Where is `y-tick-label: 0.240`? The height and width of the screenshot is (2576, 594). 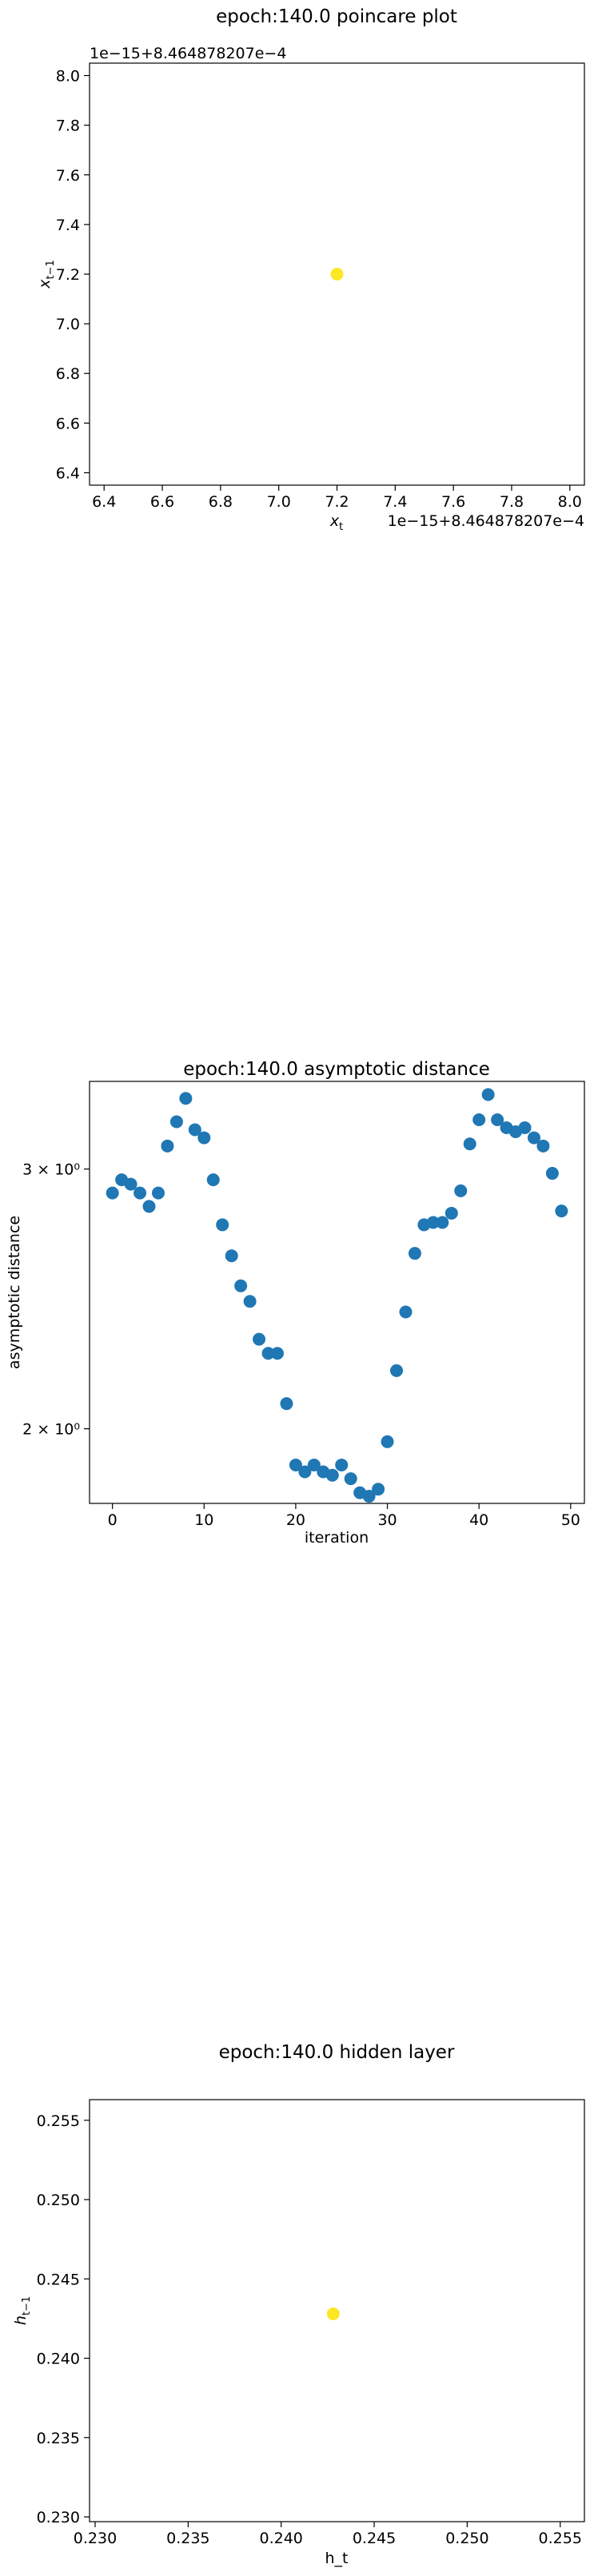 y-tick-label: 0.240 is located at coordinates (58, 2359).